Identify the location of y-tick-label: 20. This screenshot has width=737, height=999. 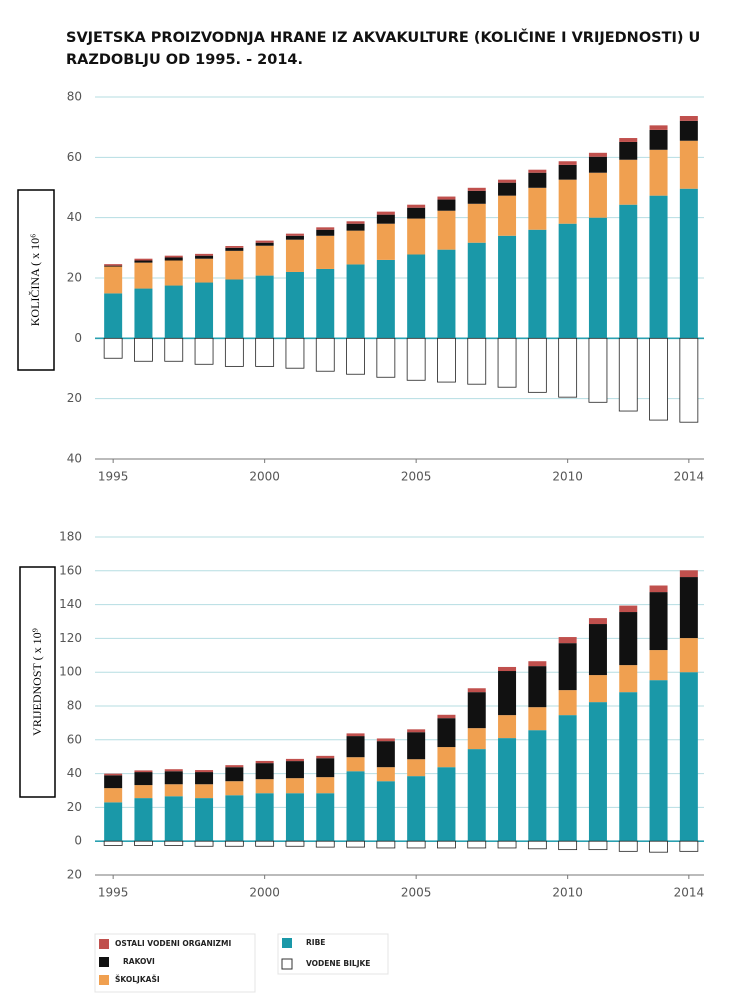
(74, 875).